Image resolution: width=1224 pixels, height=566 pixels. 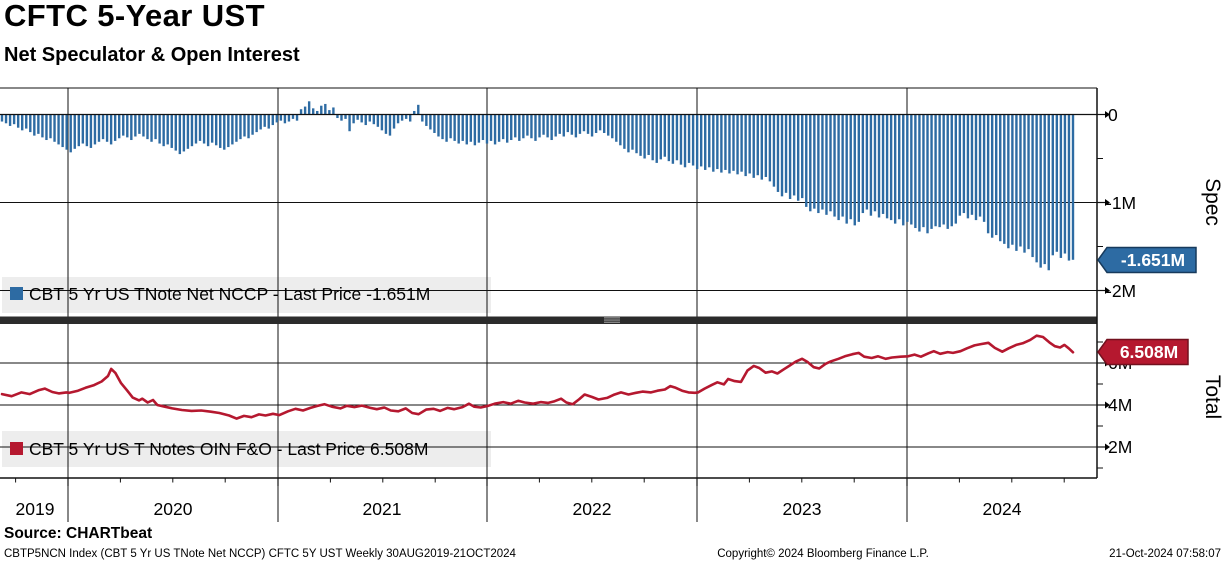 What do you see at coordinates (1120, 447) in the screenshot?
I see `total-tick-2: 2M` at bounding box center [1120, 447].